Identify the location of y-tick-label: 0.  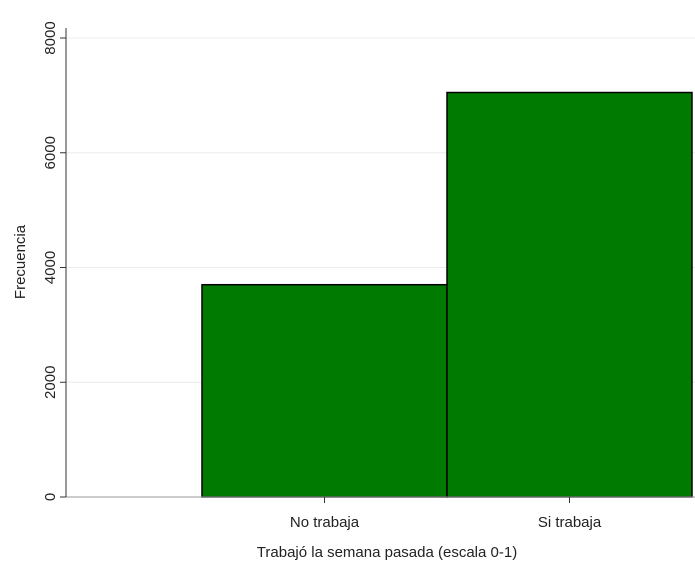
(50, 497).